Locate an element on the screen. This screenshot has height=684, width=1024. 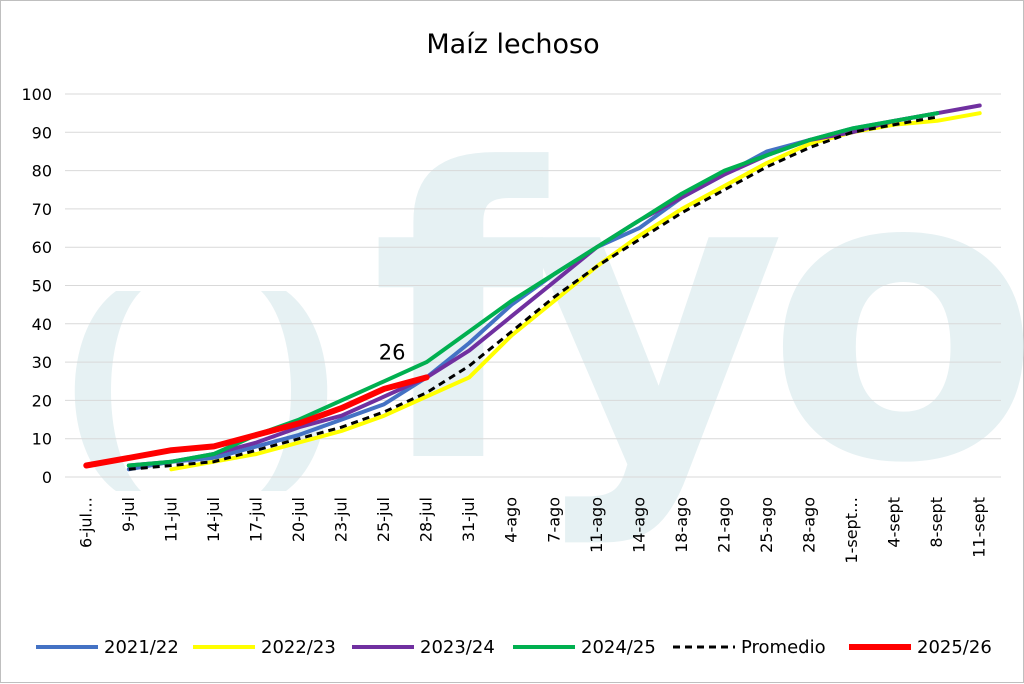
x-tick-label: 25-jul is located at coordinates (383, 519).